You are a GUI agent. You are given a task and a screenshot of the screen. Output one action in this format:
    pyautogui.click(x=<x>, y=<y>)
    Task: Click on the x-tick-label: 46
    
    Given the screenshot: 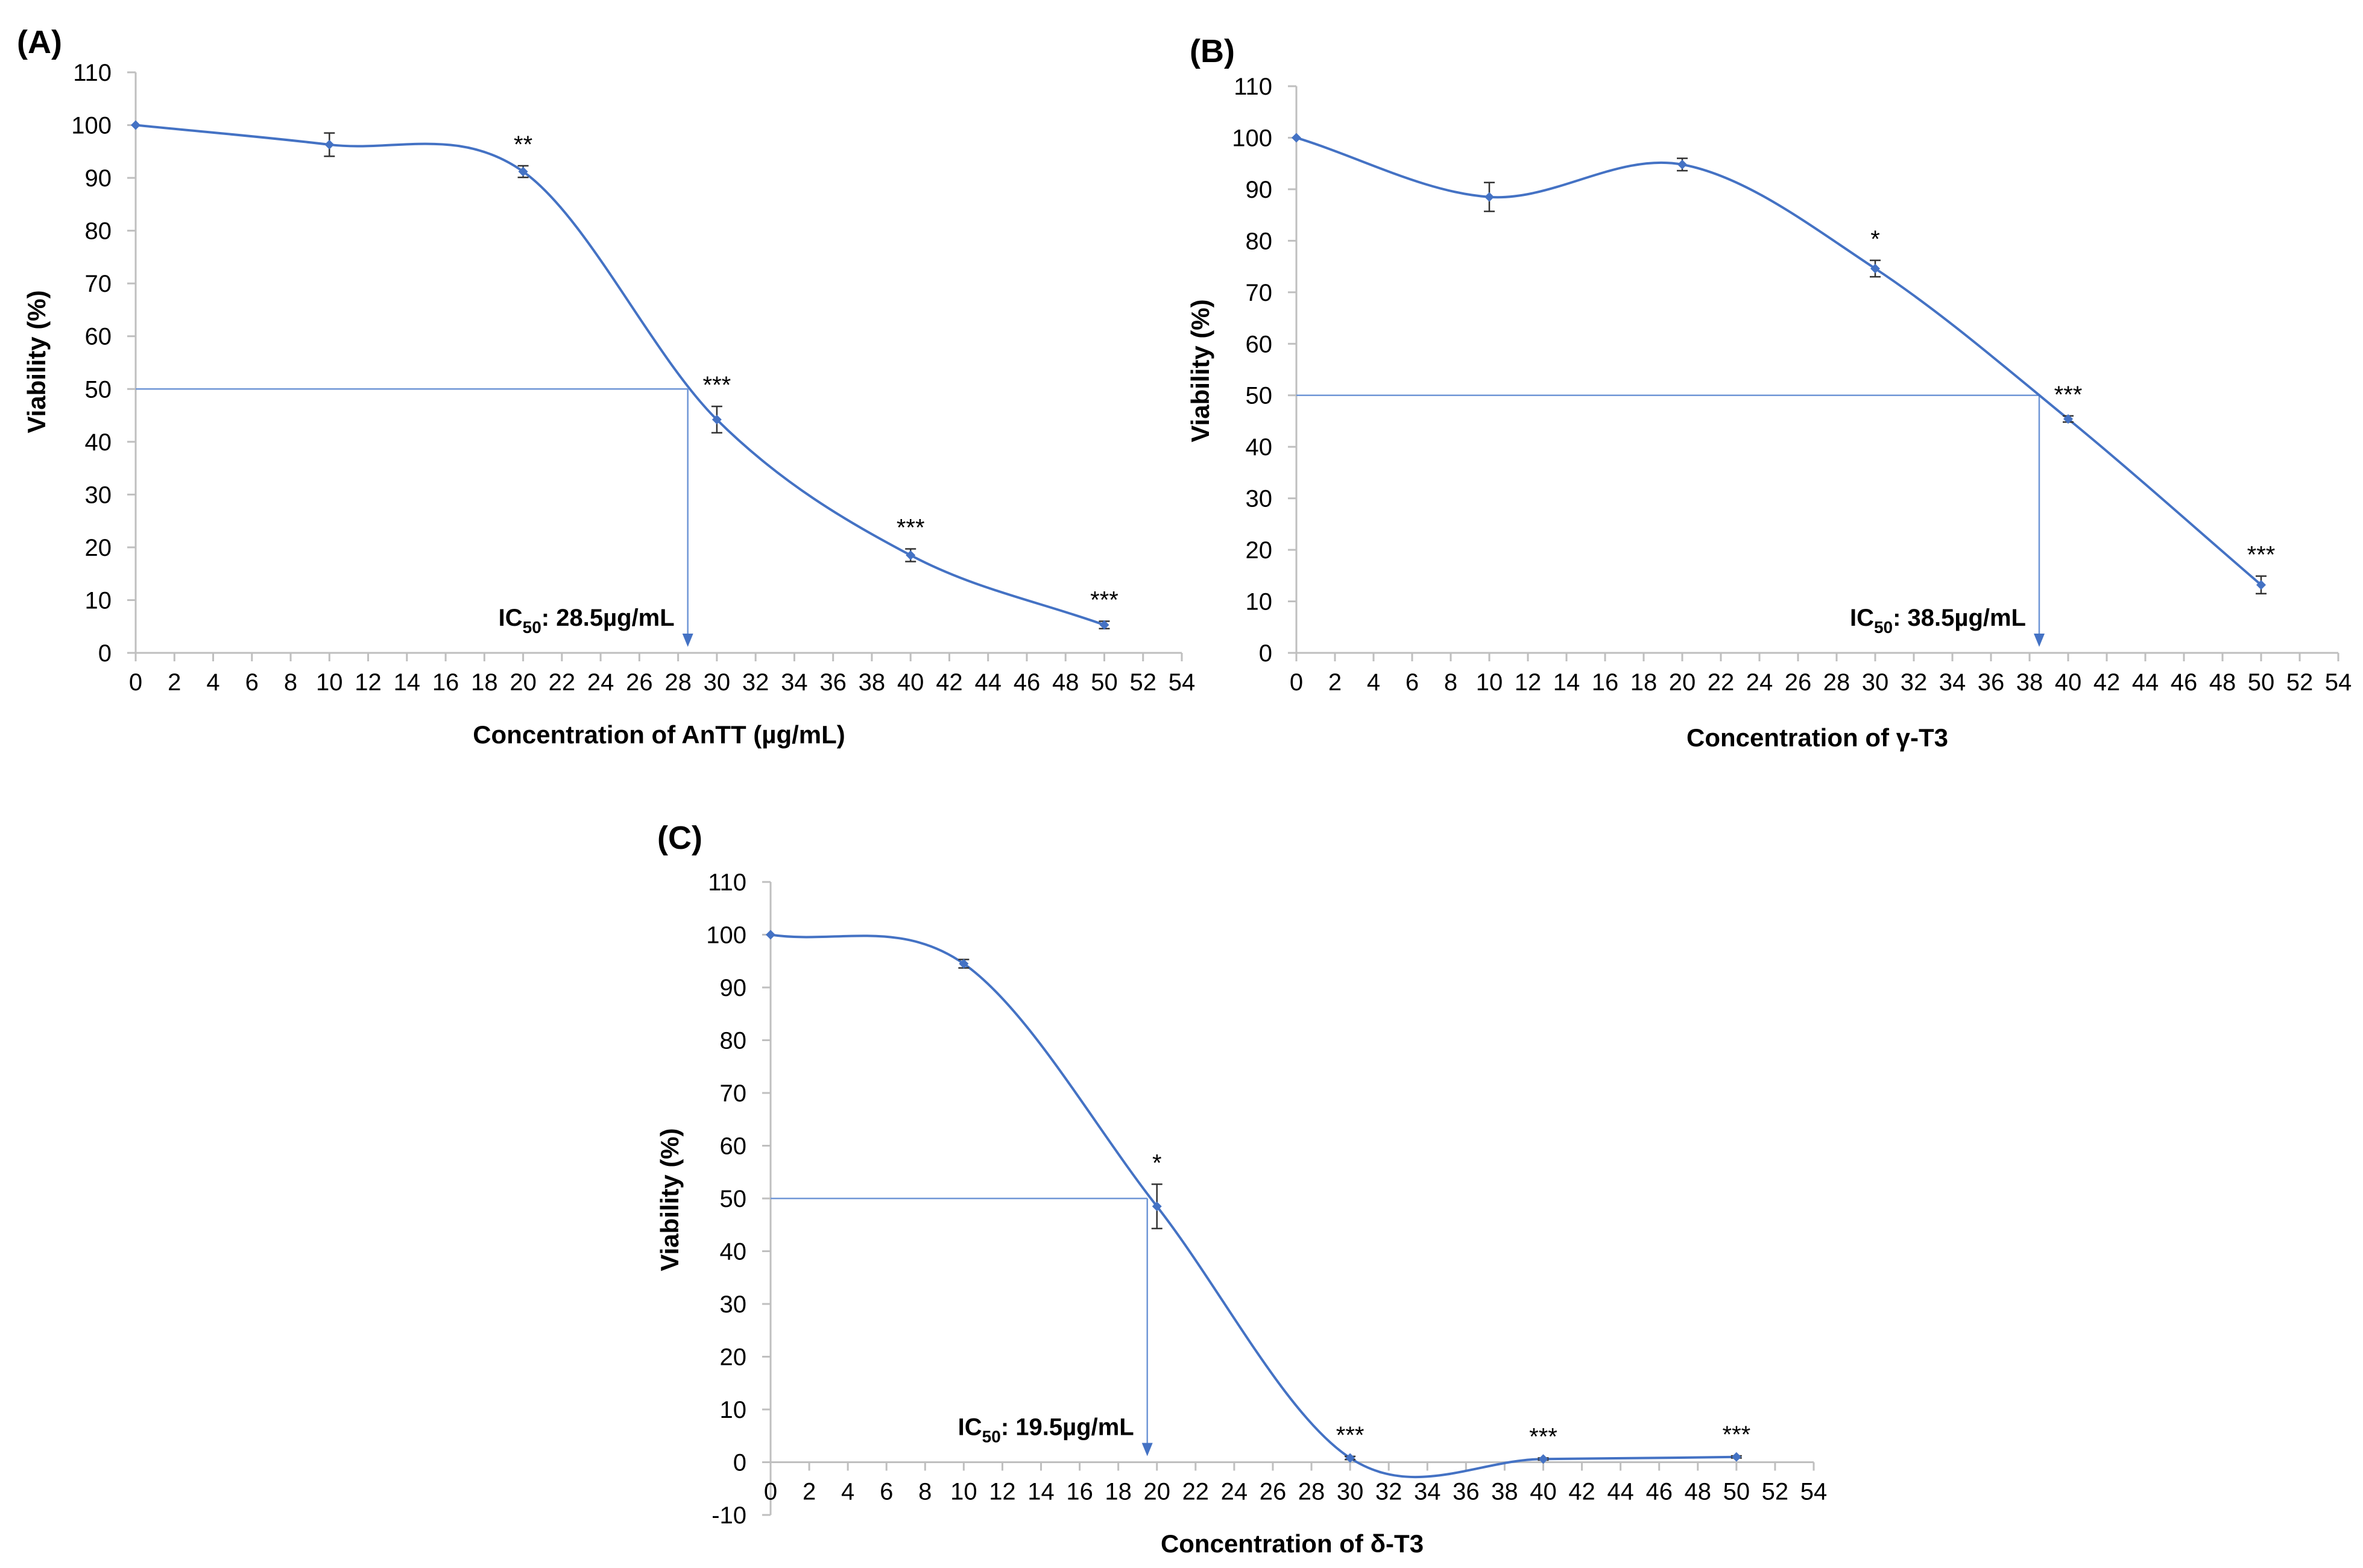 What is the action you would take?
    pyautogui.click(x=1027, y=683)
    